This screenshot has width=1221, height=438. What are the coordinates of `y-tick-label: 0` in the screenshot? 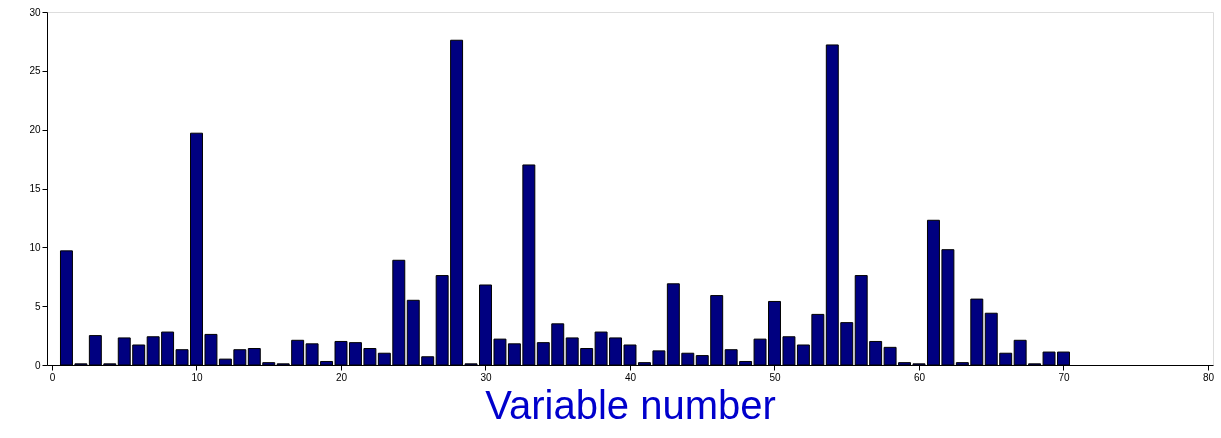 It's located at (37, 365).